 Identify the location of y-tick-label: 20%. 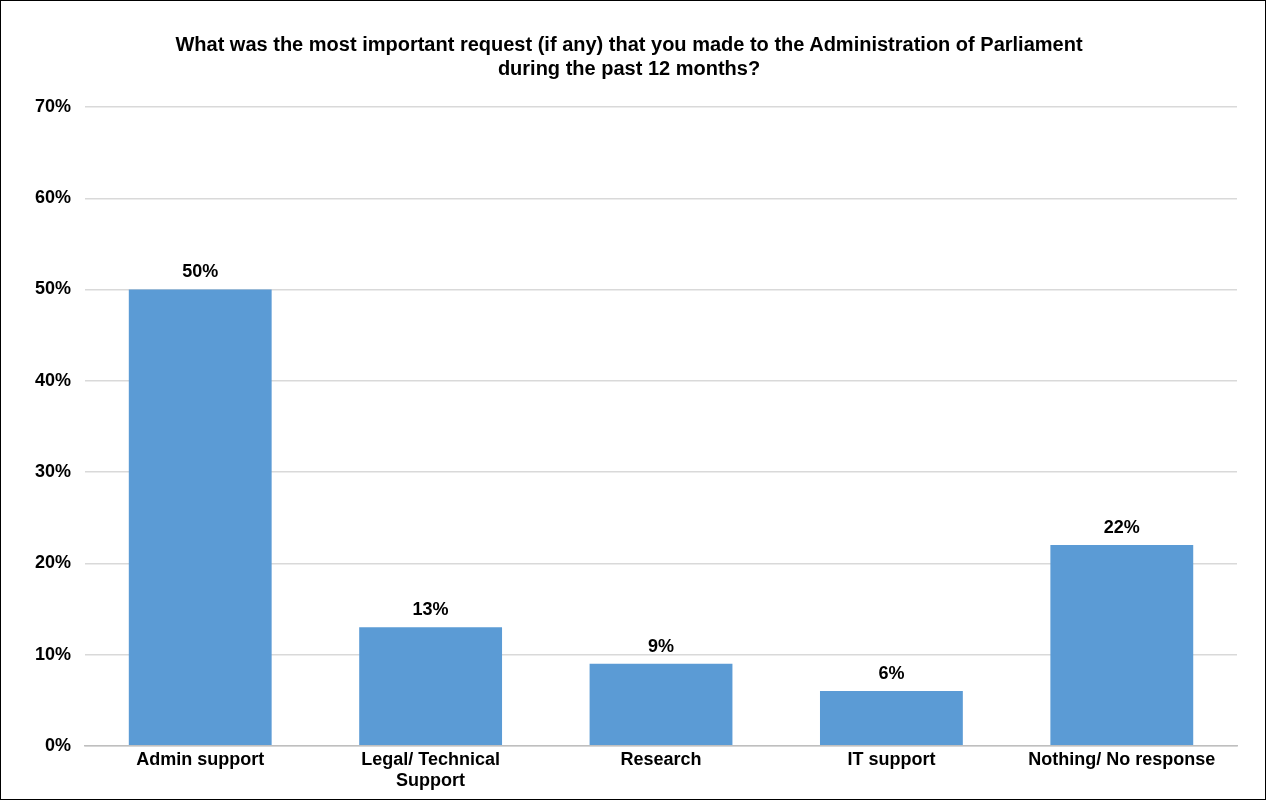
(53, 562).